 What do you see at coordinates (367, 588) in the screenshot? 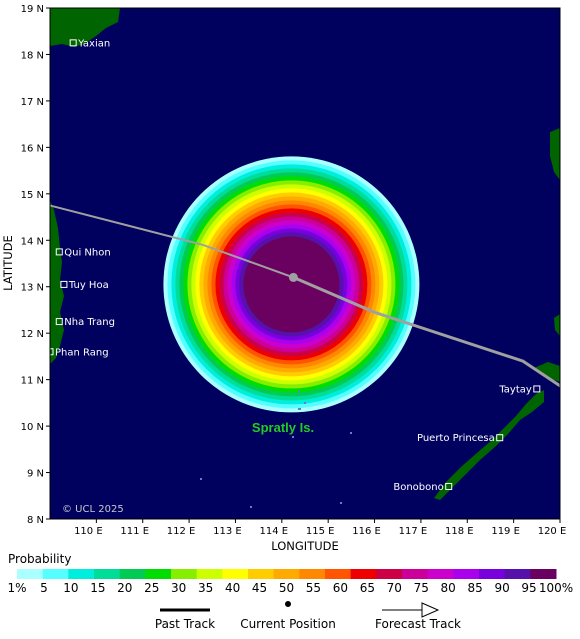
I see `colorbar-label: 65` at bounding box center [367, 588].